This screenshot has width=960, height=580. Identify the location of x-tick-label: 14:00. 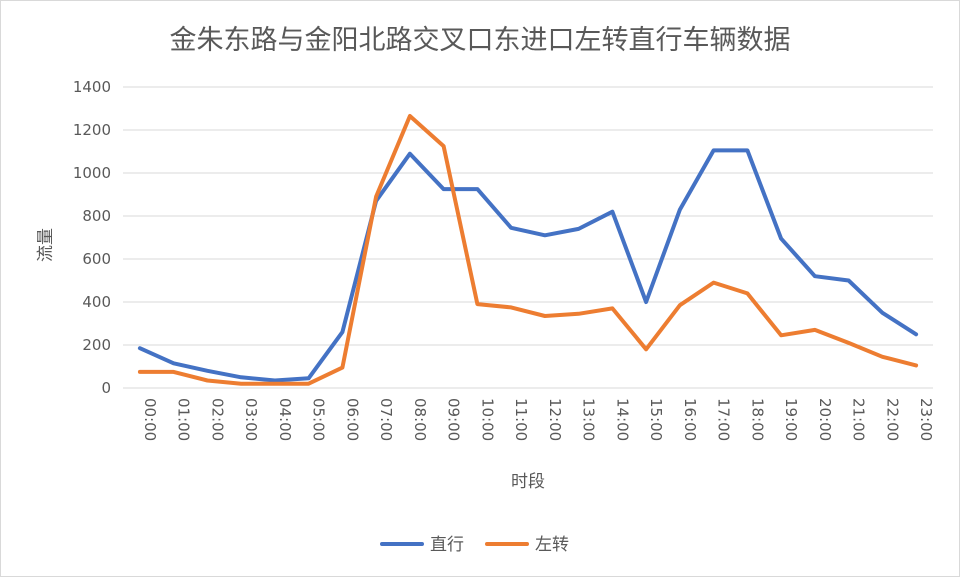
(622, 419).